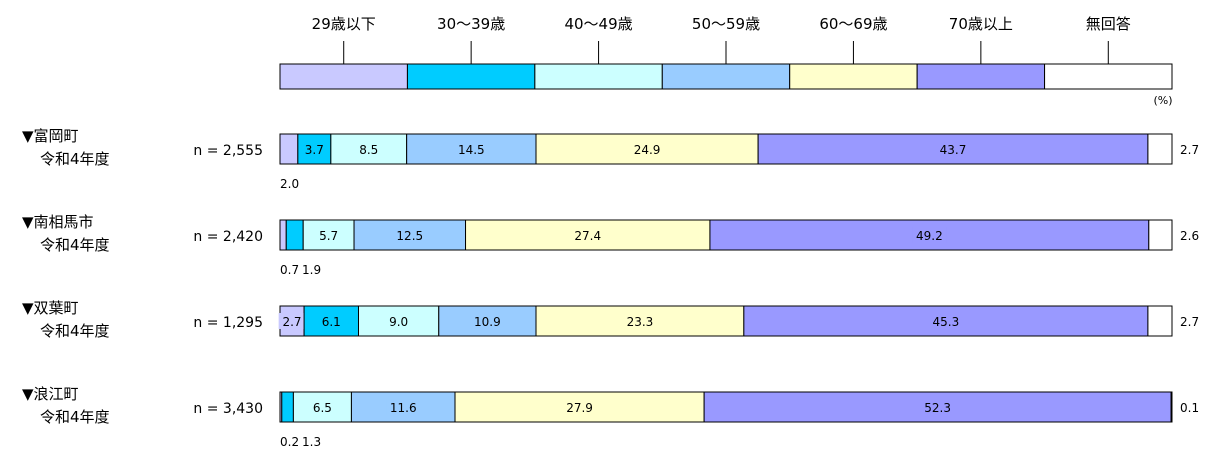 Image resolution: width=1211 pixels, height=460 pixels. I want to click on row-label: ▼富岡町, so click(50, 136).